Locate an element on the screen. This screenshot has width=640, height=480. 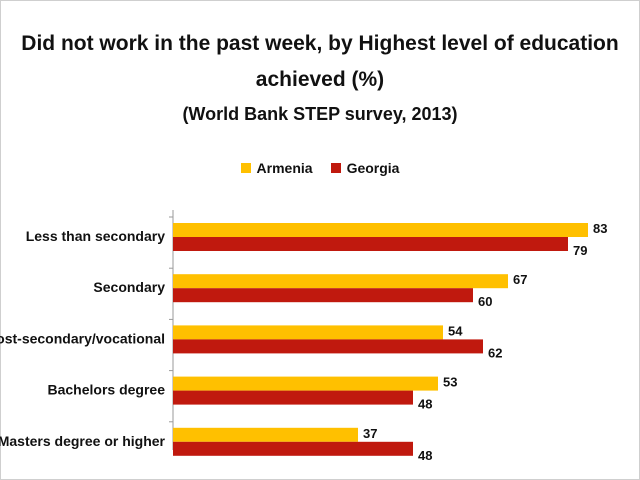
chart-subtitle: (World Bank STEP survey, 2013) is located at coordinates (320, 114).